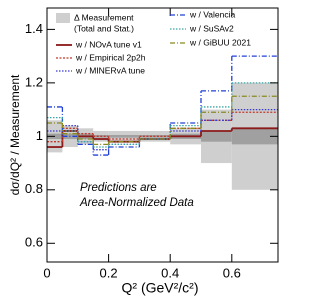 The height and width of the screenshot is (300, 320). Describe the element at coordinates (118, 188) in the screenshot. I see `annotation: Predictions are` at that location.